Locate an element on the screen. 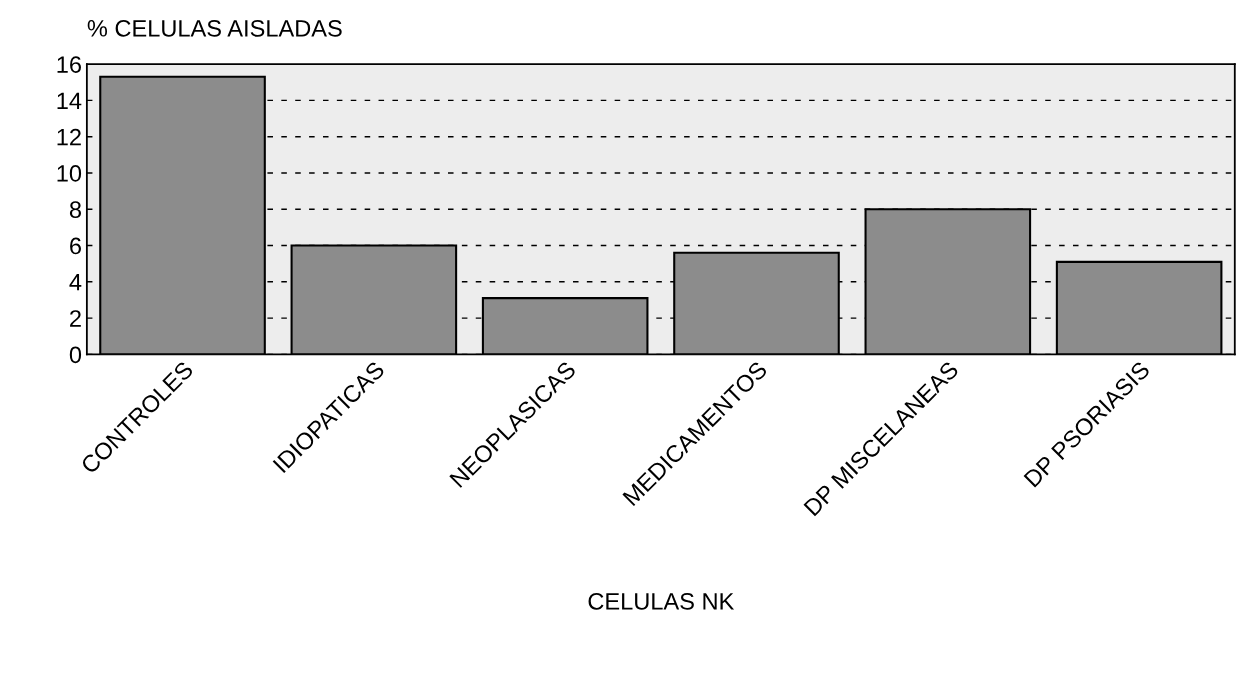  y-tick-label: 10 is located at coordinates (69, 173).